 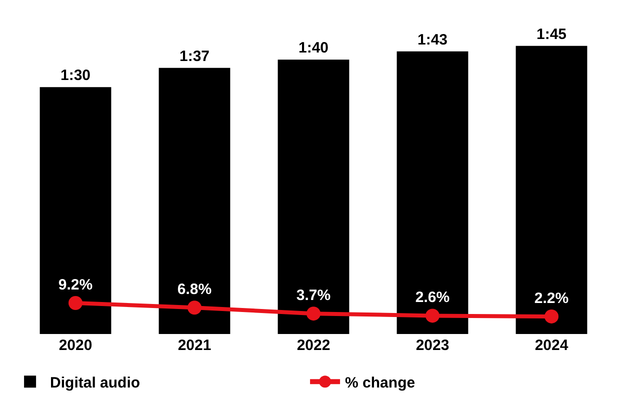 What do you see at coordinates (75, 285) in the screenshot?
I see `data-label: 9.2%` at bounding box center [75, 285].